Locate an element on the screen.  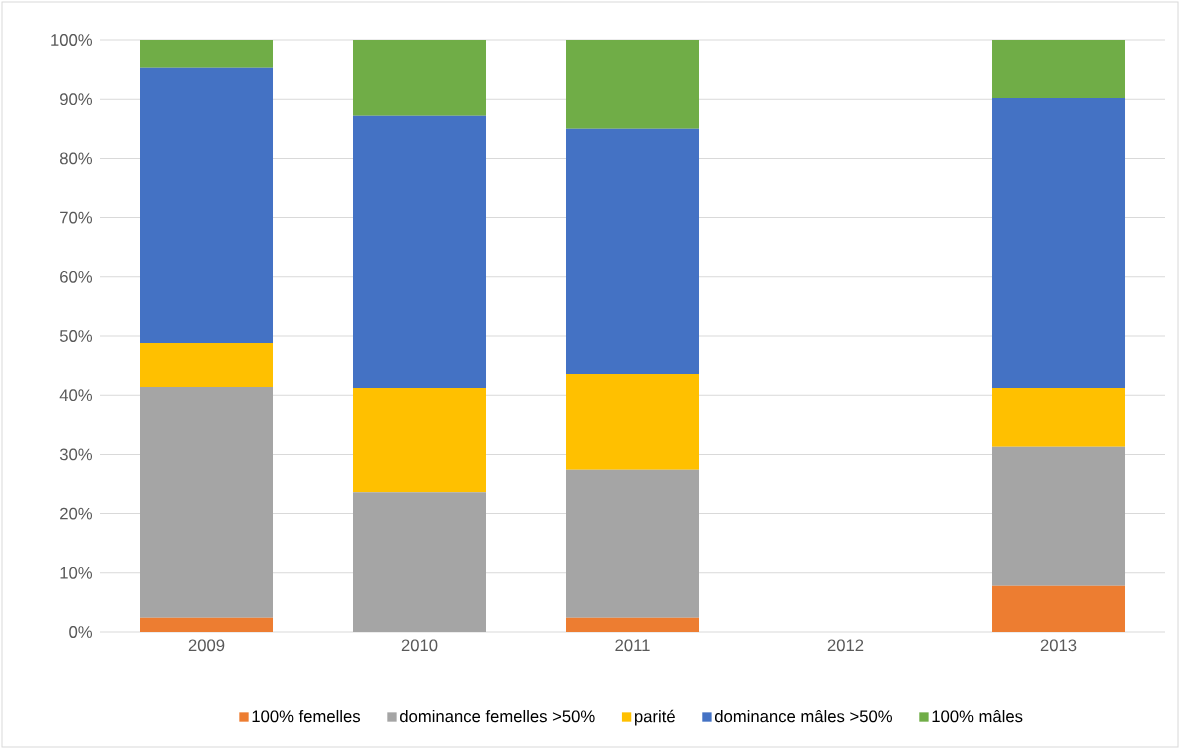
x-tick-label: 2012 is located at coordinates (845, 645).